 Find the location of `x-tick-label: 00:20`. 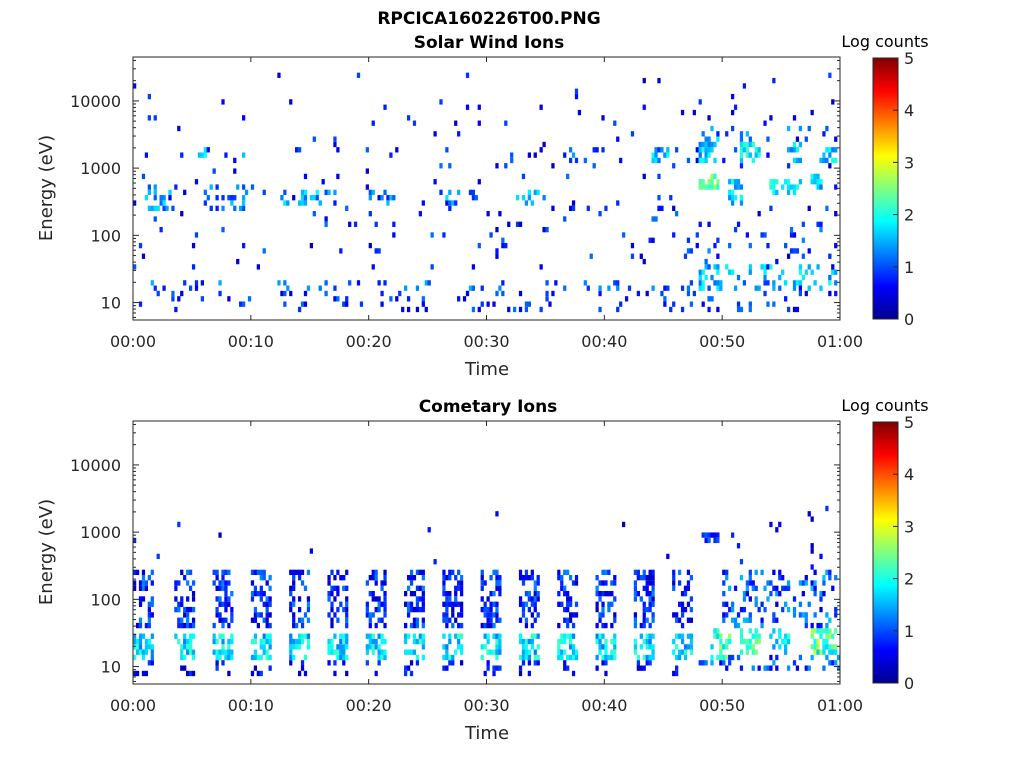

x-tick-label: 00:20 is located at coordinates (369, 705).